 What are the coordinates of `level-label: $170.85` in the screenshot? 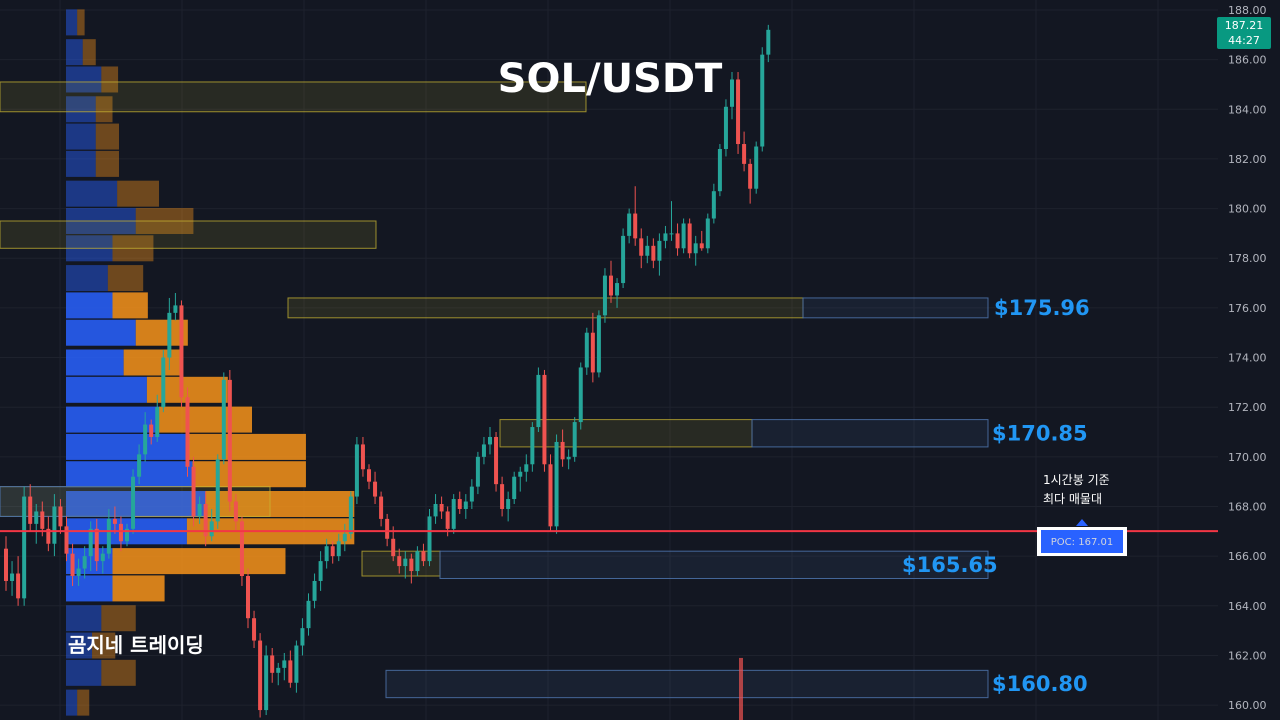 It's located at (1040, 433).